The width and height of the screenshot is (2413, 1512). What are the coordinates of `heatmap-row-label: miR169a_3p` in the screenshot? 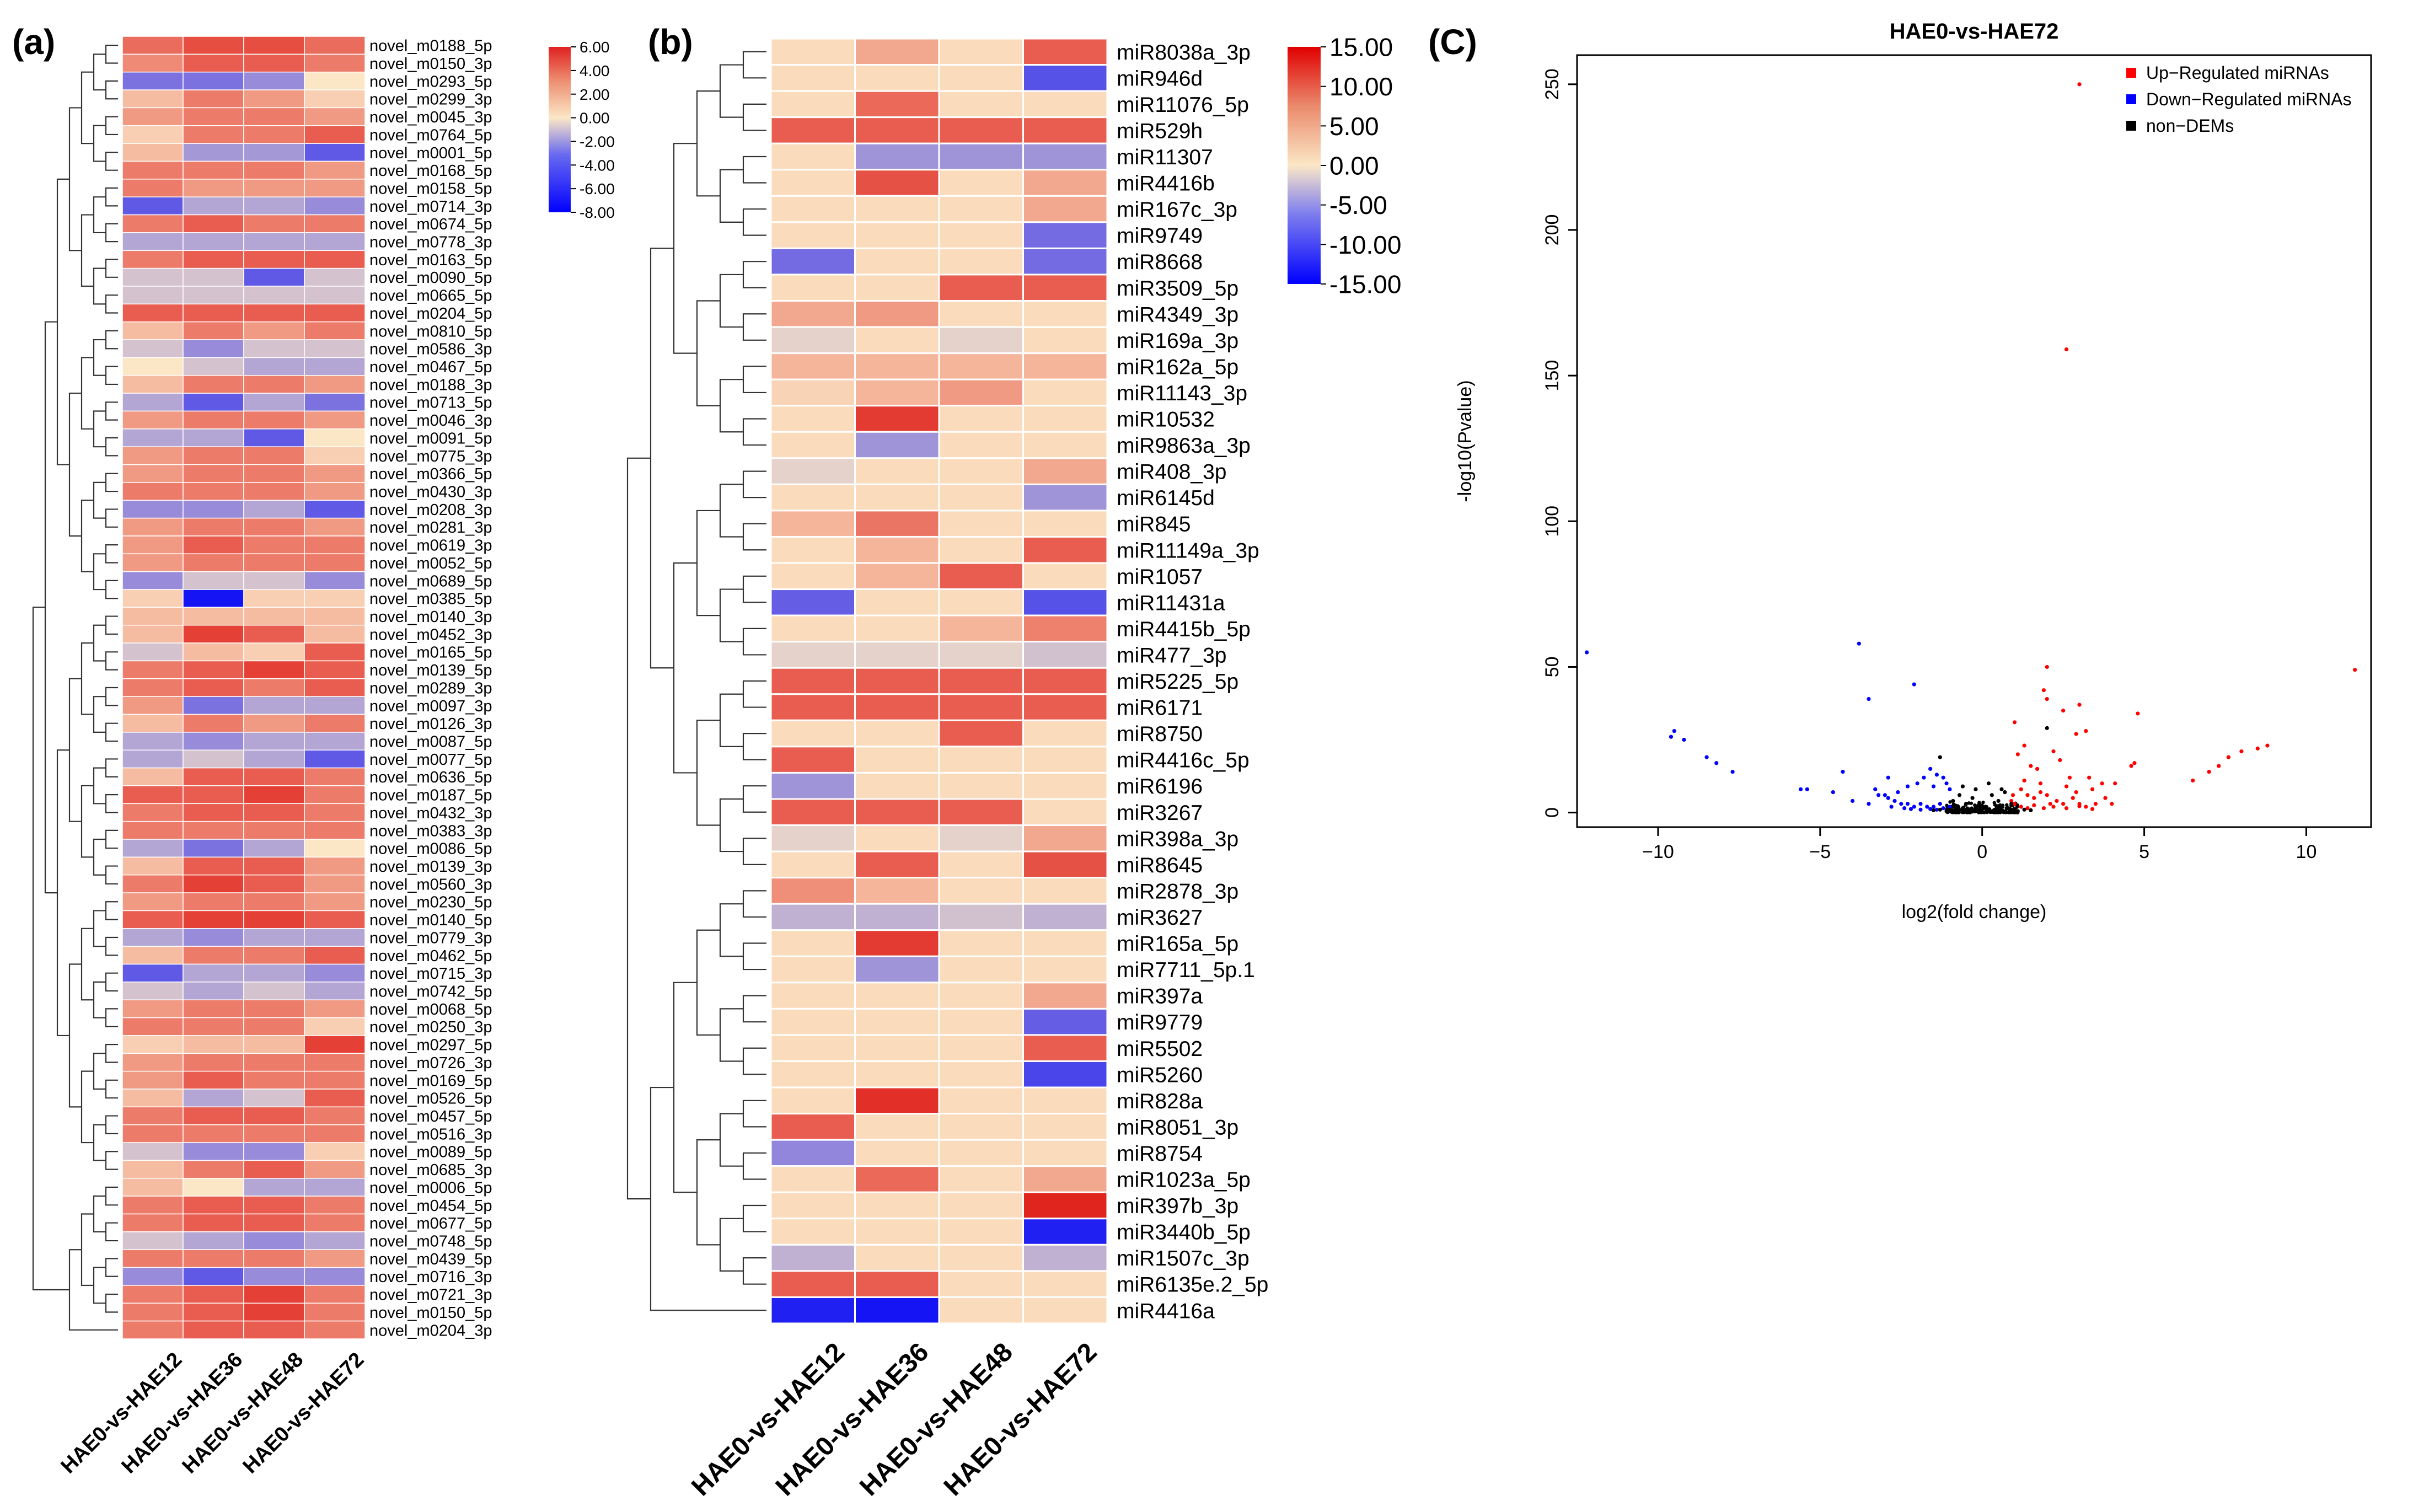 It's located at (1177, 341).